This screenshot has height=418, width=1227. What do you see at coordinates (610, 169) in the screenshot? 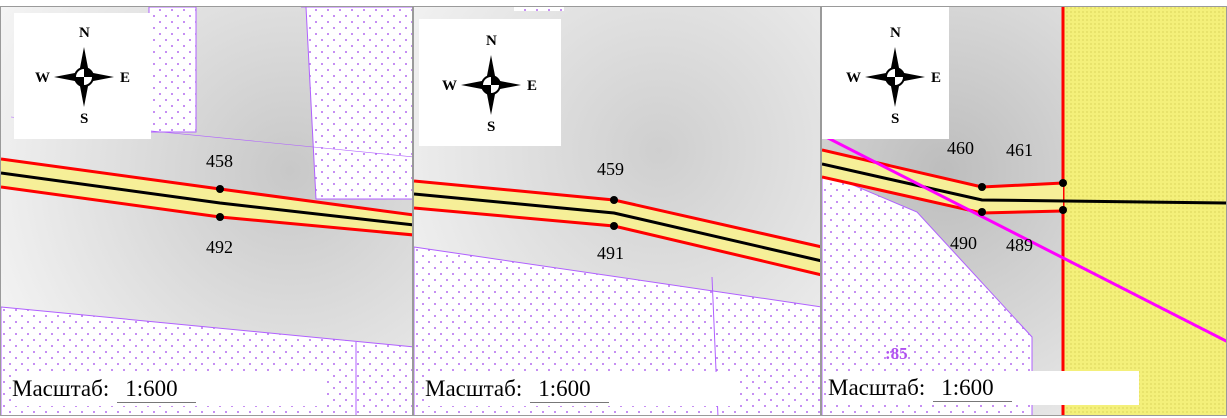
I see `point-label: 459` at bounding box center [610, 169].